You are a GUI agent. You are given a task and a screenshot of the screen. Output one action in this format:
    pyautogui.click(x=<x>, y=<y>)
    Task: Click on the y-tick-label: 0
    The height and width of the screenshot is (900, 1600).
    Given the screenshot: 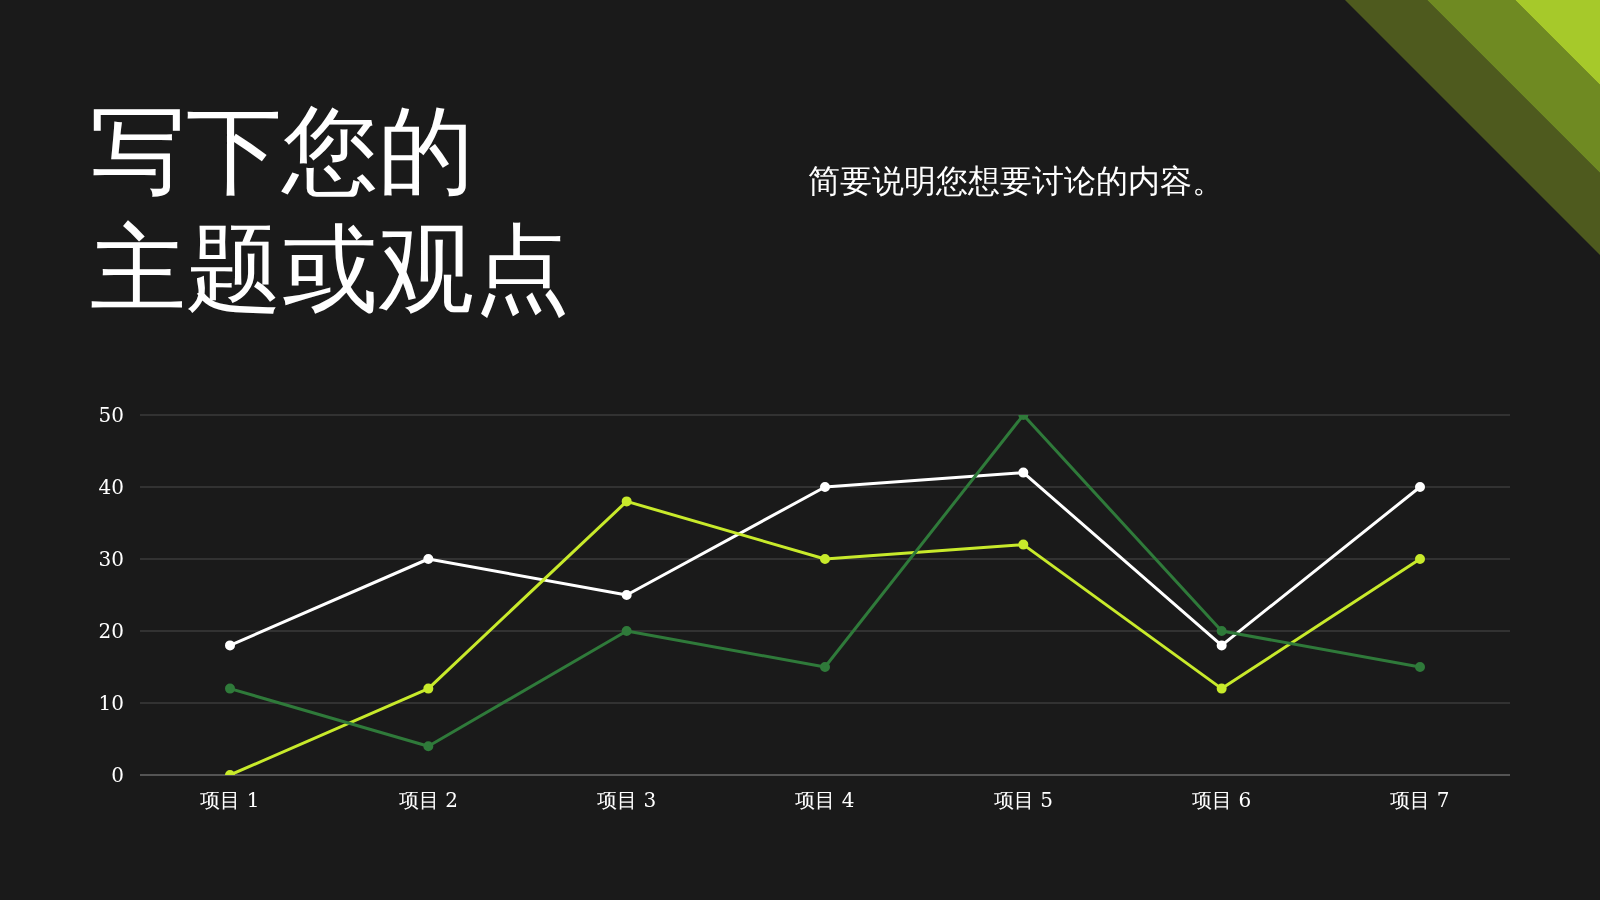 What is the action you would take?
    pyautogui.click(x=117, y=775)
    